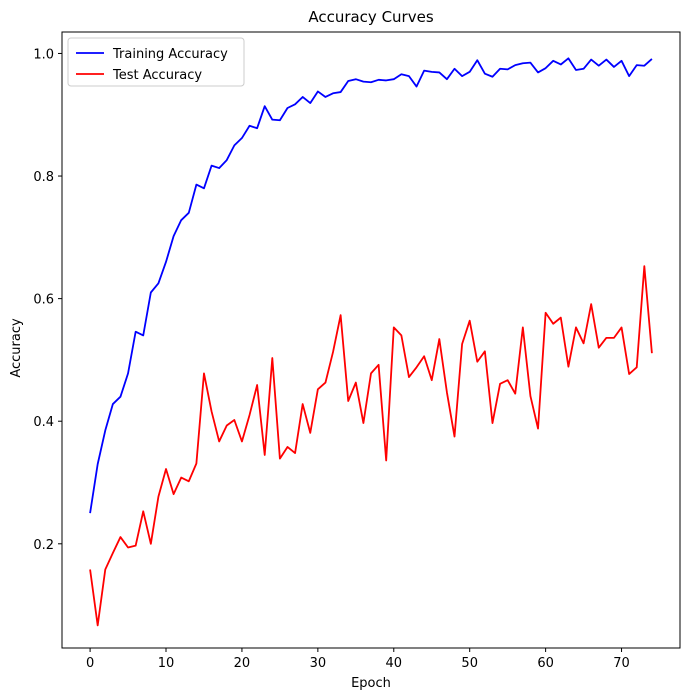  Describe the element at coordinates (318, 663) in the screenshot. I see `x-tick-label: 30` at that location.